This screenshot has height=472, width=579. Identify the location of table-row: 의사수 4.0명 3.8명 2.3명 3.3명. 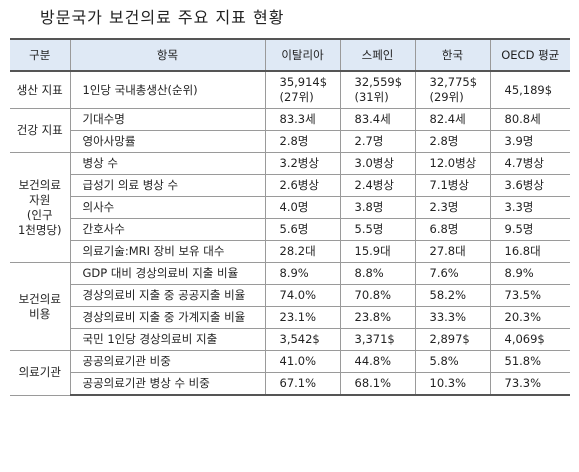
(290, 207).